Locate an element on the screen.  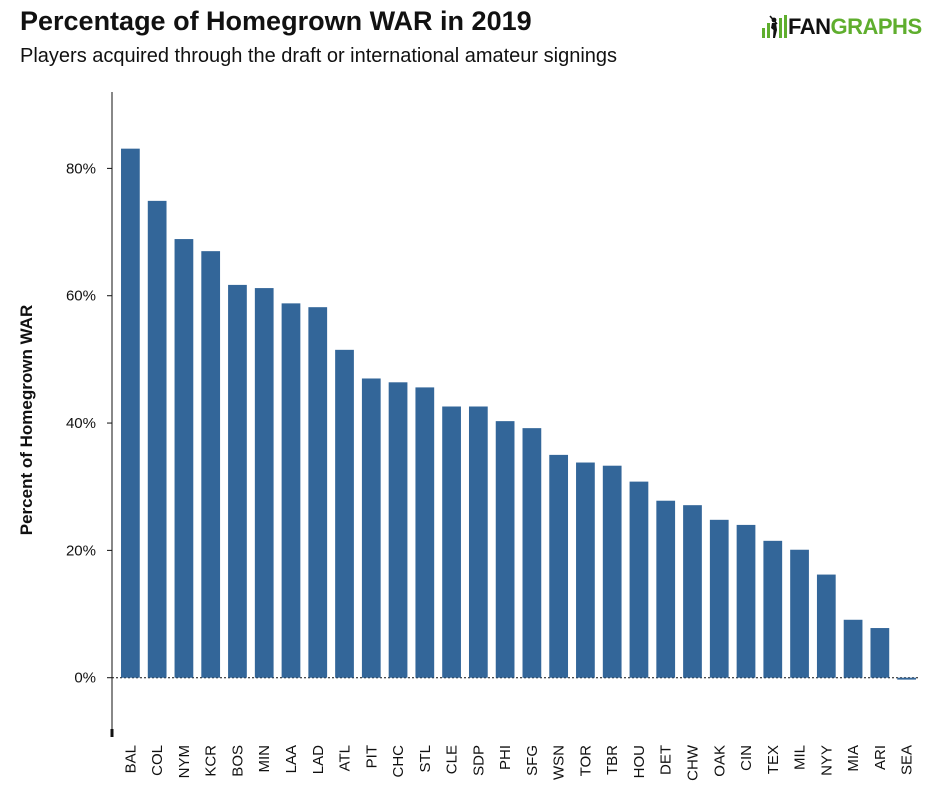
x-tick-label: BAL is located at coordinates (130, 759).